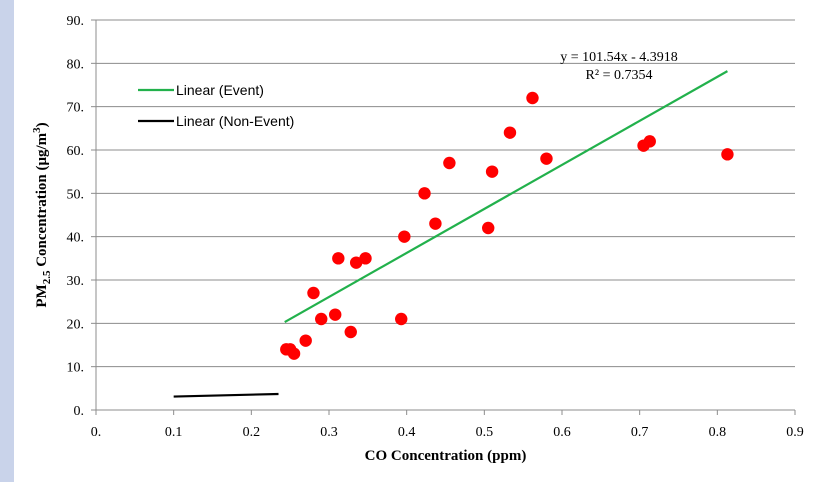 This screenshot has height=482, width=821. What do you see at coordinates (76, 194) in the screenshot?
I see `y-tick-label: 50.` at bounding box center [76, 194].